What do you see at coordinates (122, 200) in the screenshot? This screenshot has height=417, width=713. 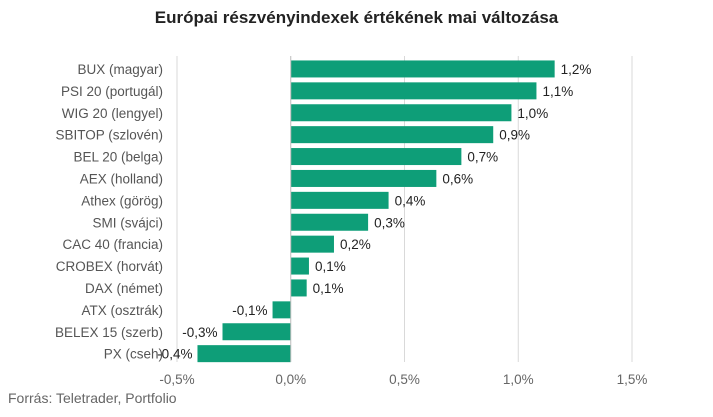 I see `category-label: Athex (görög)` at bounding box center [122, 200].